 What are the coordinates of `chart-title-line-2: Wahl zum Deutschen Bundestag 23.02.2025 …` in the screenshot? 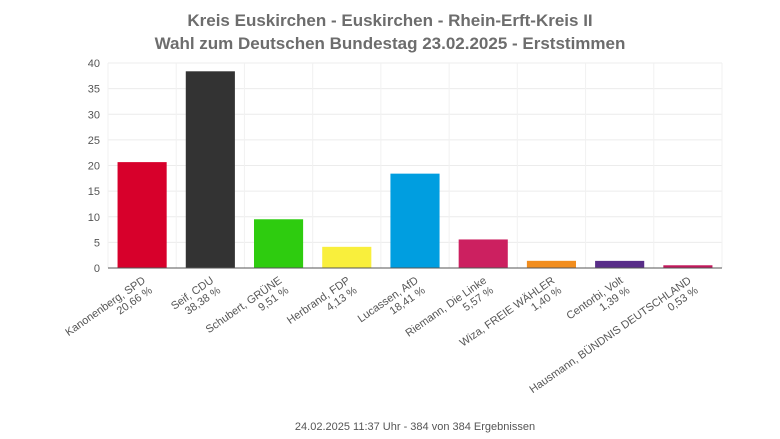 It's located at (390, 43).